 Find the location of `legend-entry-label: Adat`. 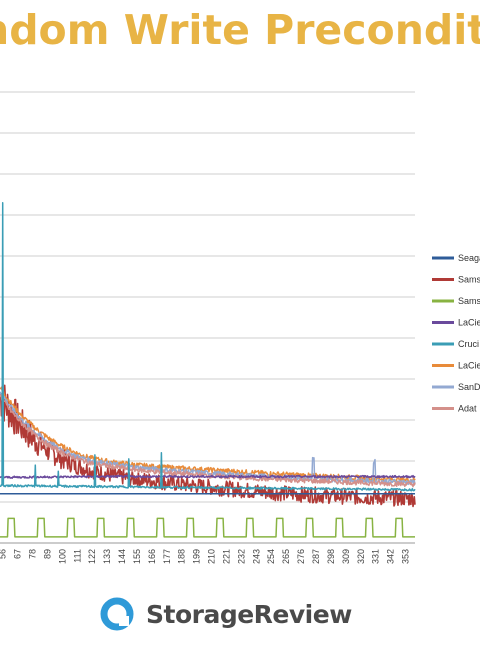

legend-entry-label: Adat is located at coordinates (467, 409).